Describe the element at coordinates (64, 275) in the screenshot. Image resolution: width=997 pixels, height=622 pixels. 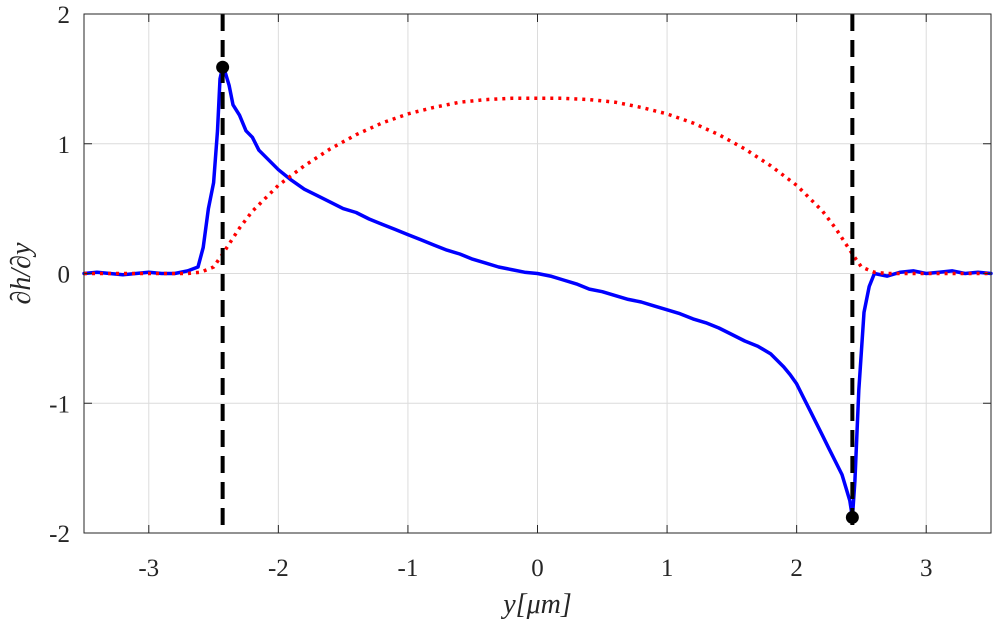
I see `y-tick-label-2: 0` at that location.